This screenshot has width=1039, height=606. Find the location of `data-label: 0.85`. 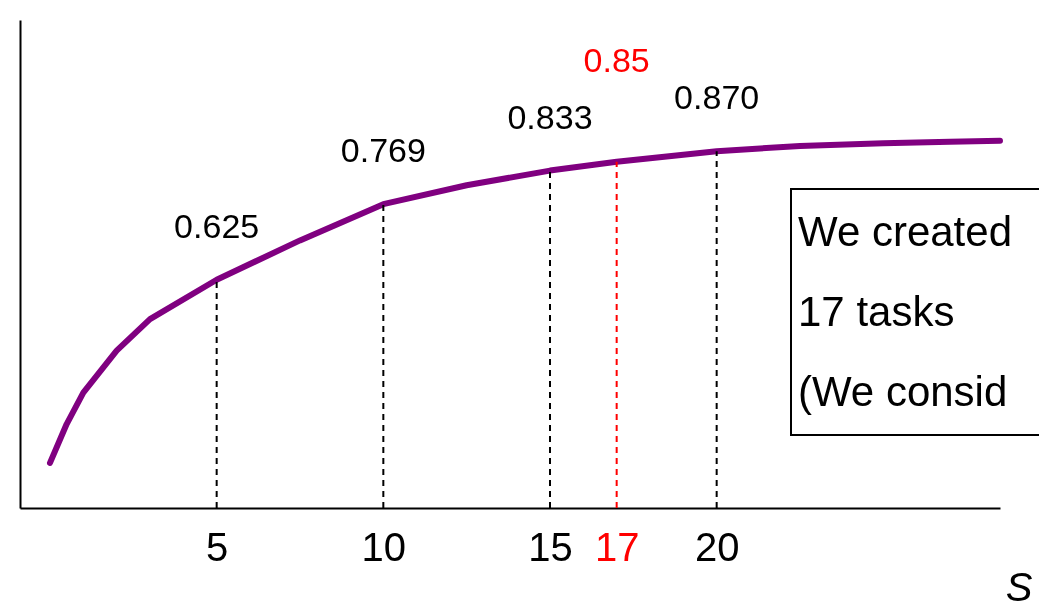

data-label: 0.85 is located at coordinates (616, 59).